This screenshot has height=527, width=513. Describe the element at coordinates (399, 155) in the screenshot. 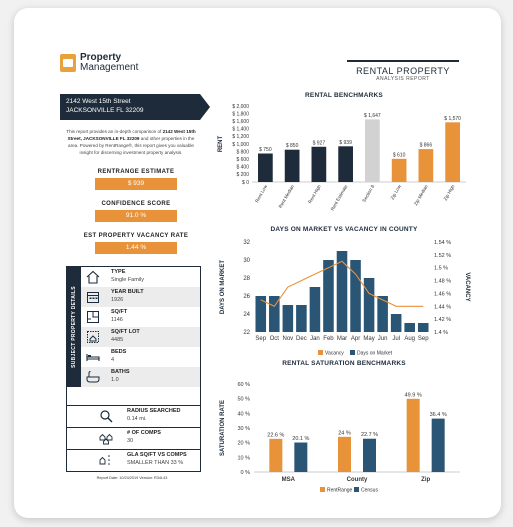

I see `bar-value-label: $ 610` at that location.